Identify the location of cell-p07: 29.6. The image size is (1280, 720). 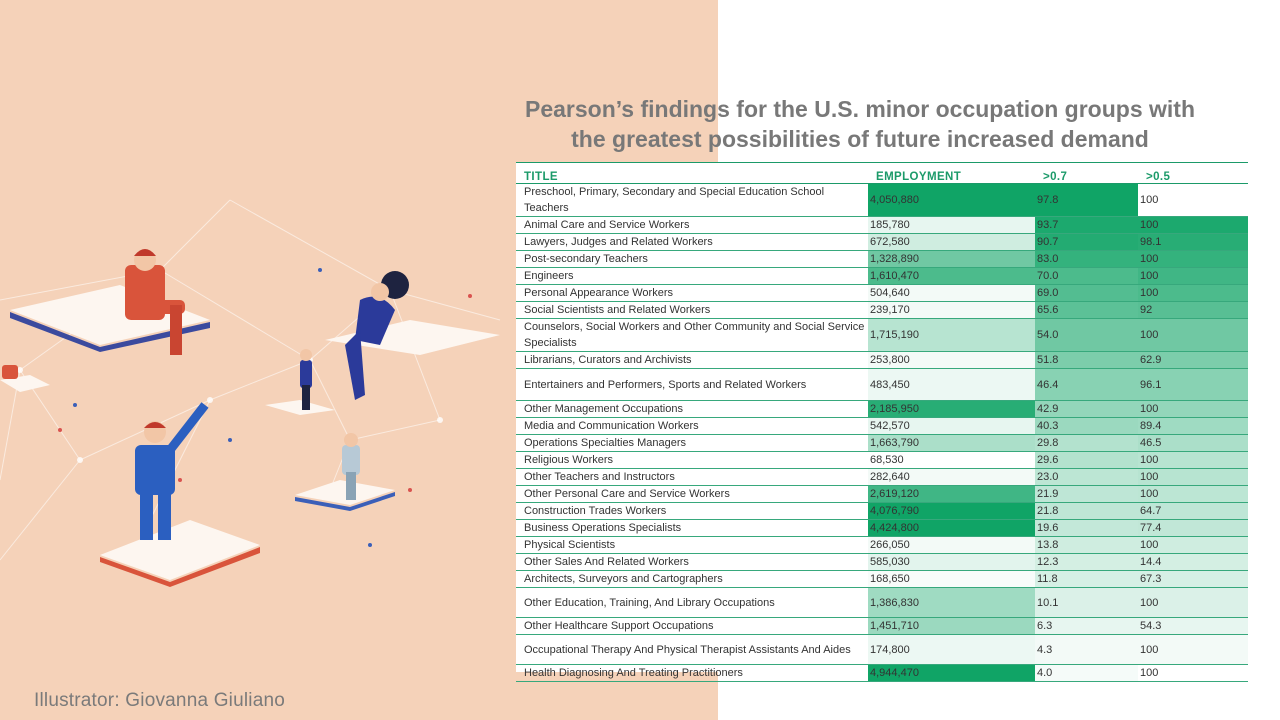
(1086, 460).